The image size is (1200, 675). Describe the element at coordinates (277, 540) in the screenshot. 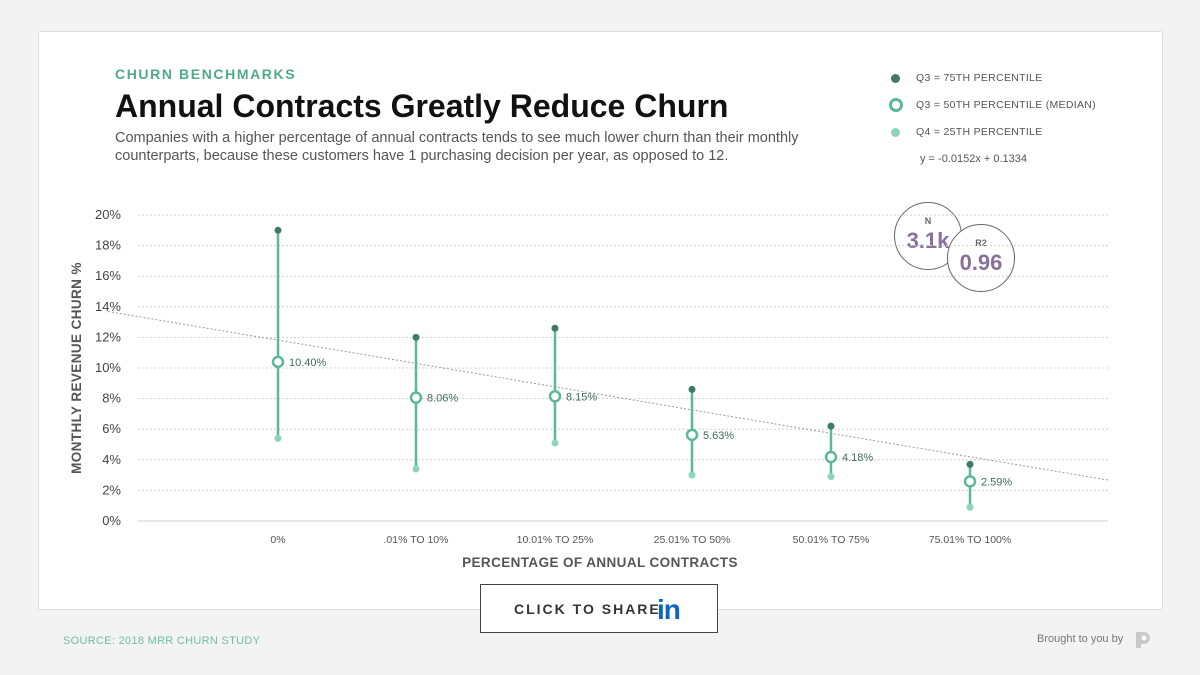

I see `x-tick-label: 0%` at that location.